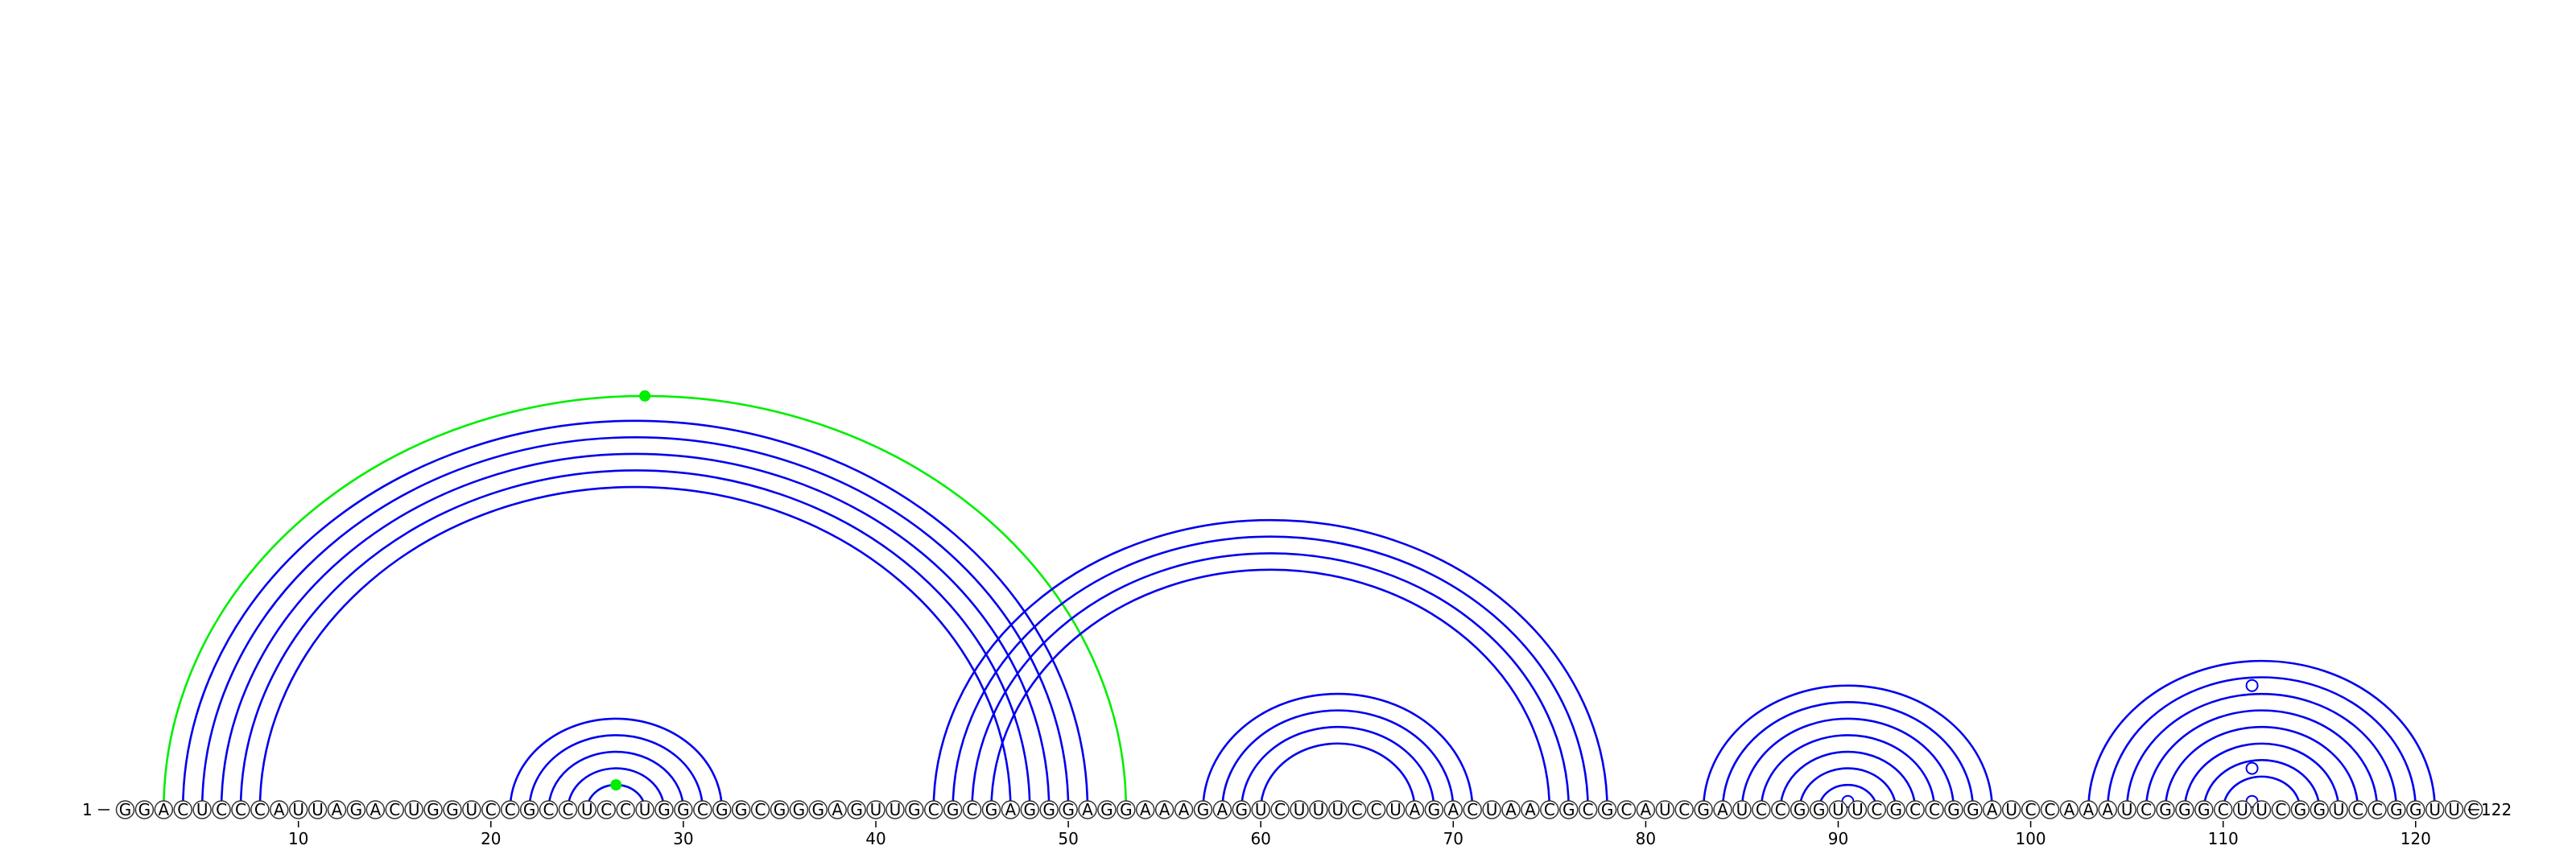 The image size is (2576, 858). What do you see at coordinates (1260, 838) in the screenshot?
I see `axis-tick-label: 60` at bounding box center [1260, 838].